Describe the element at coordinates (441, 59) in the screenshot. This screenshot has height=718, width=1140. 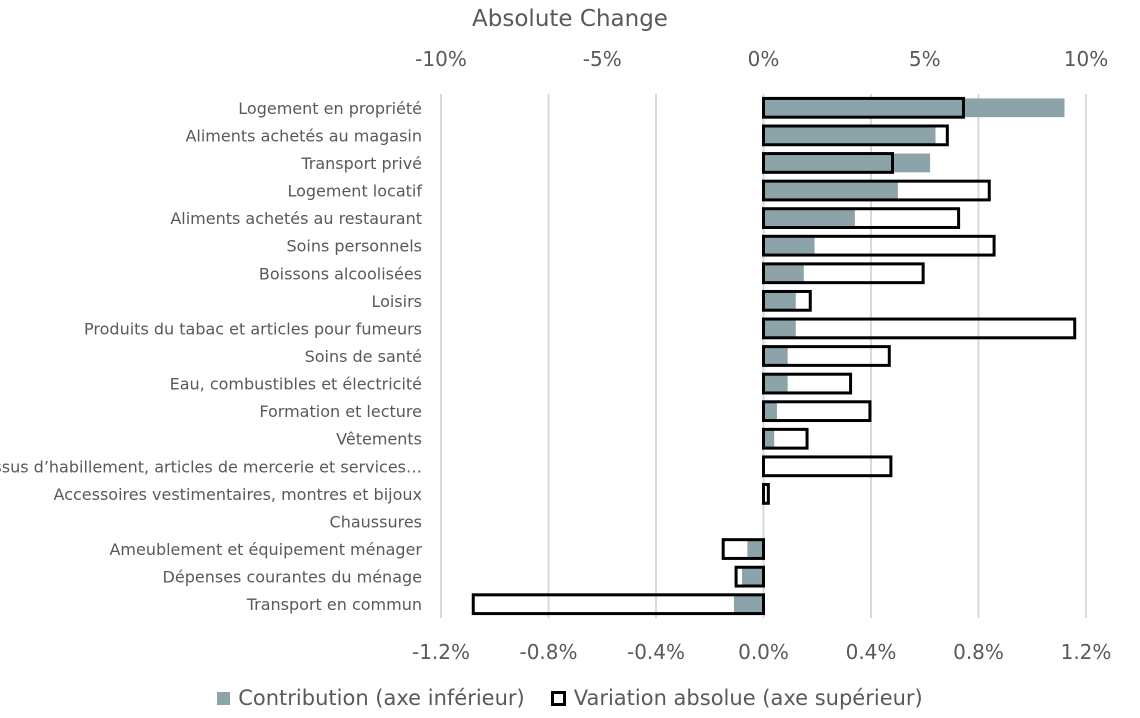
I see `top-tick-label: -10%` at that location.